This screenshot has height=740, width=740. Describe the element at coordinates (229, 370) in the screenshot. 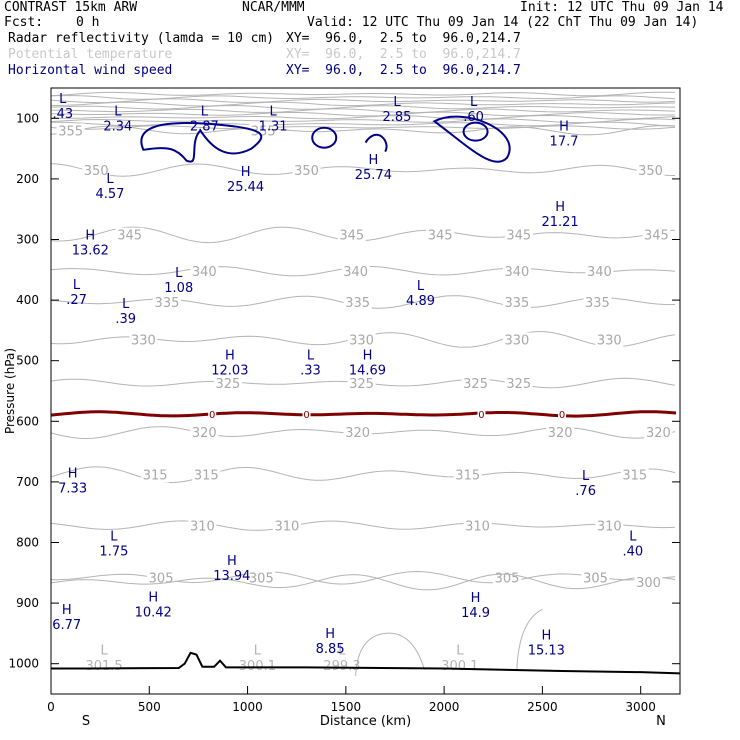

I see `wind-extremum-value: 12.03` at that location.